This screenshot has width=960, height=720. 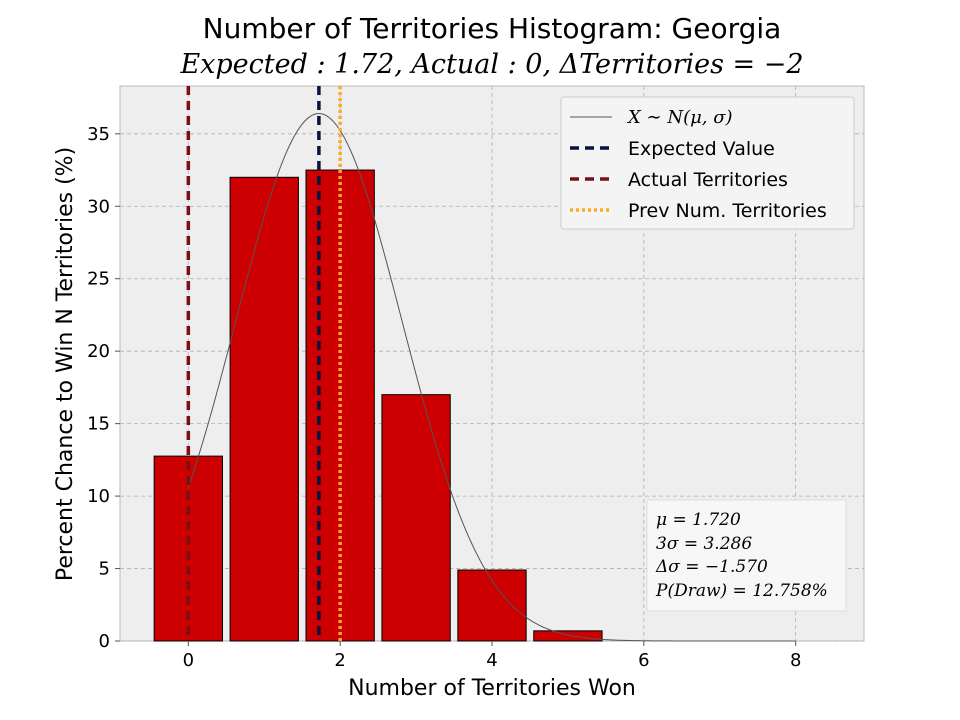 What do you see at coordinates (492, 28) in the screenshot?
I see `chart-title: Number of Territories Histogram: Georgia` at bounding box center [492, 28].